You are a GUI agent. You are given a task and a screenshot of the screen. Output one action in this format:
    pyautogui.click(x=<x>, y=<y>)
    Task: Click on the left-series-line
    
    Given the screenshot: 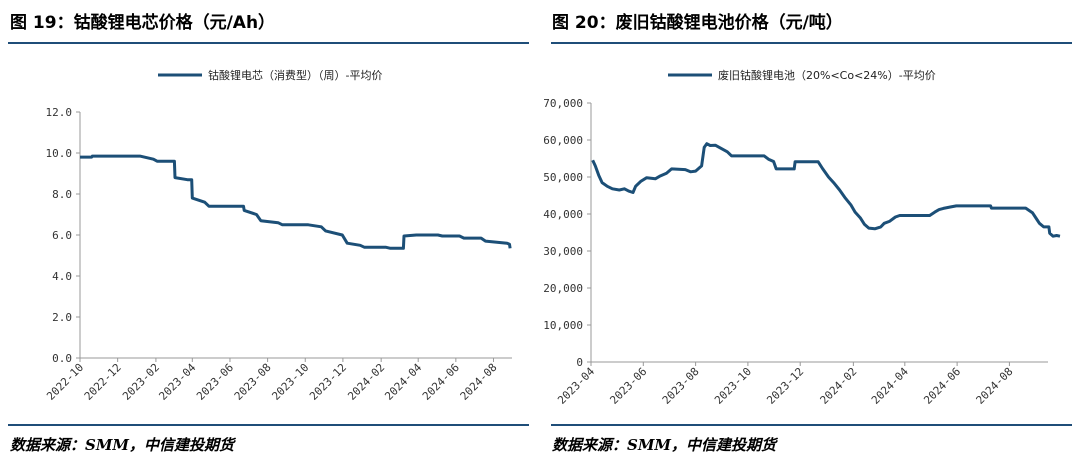 What is the action you would take?
    pyautogui.click(x=296, y=202)
    